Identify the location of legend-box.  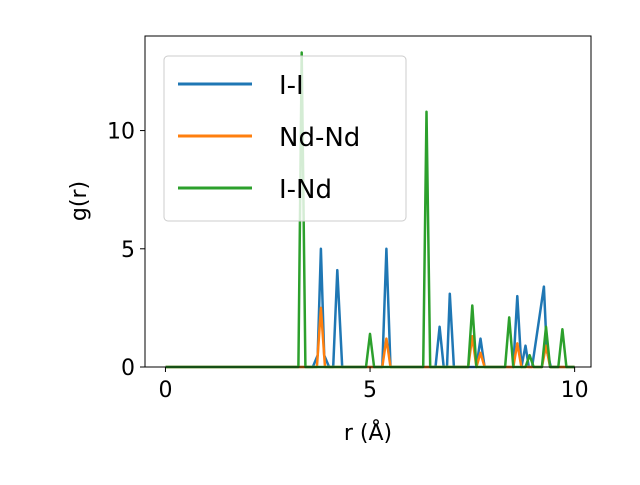
(285, 138).